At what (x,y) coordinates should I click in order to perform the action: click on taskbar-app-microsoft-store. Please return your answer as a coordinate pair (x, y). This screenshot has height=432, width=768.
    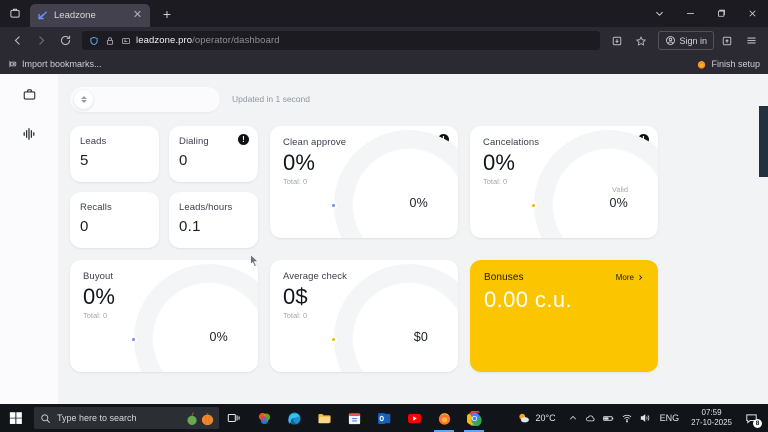
    Looking at the image, I should click on (354, 418).